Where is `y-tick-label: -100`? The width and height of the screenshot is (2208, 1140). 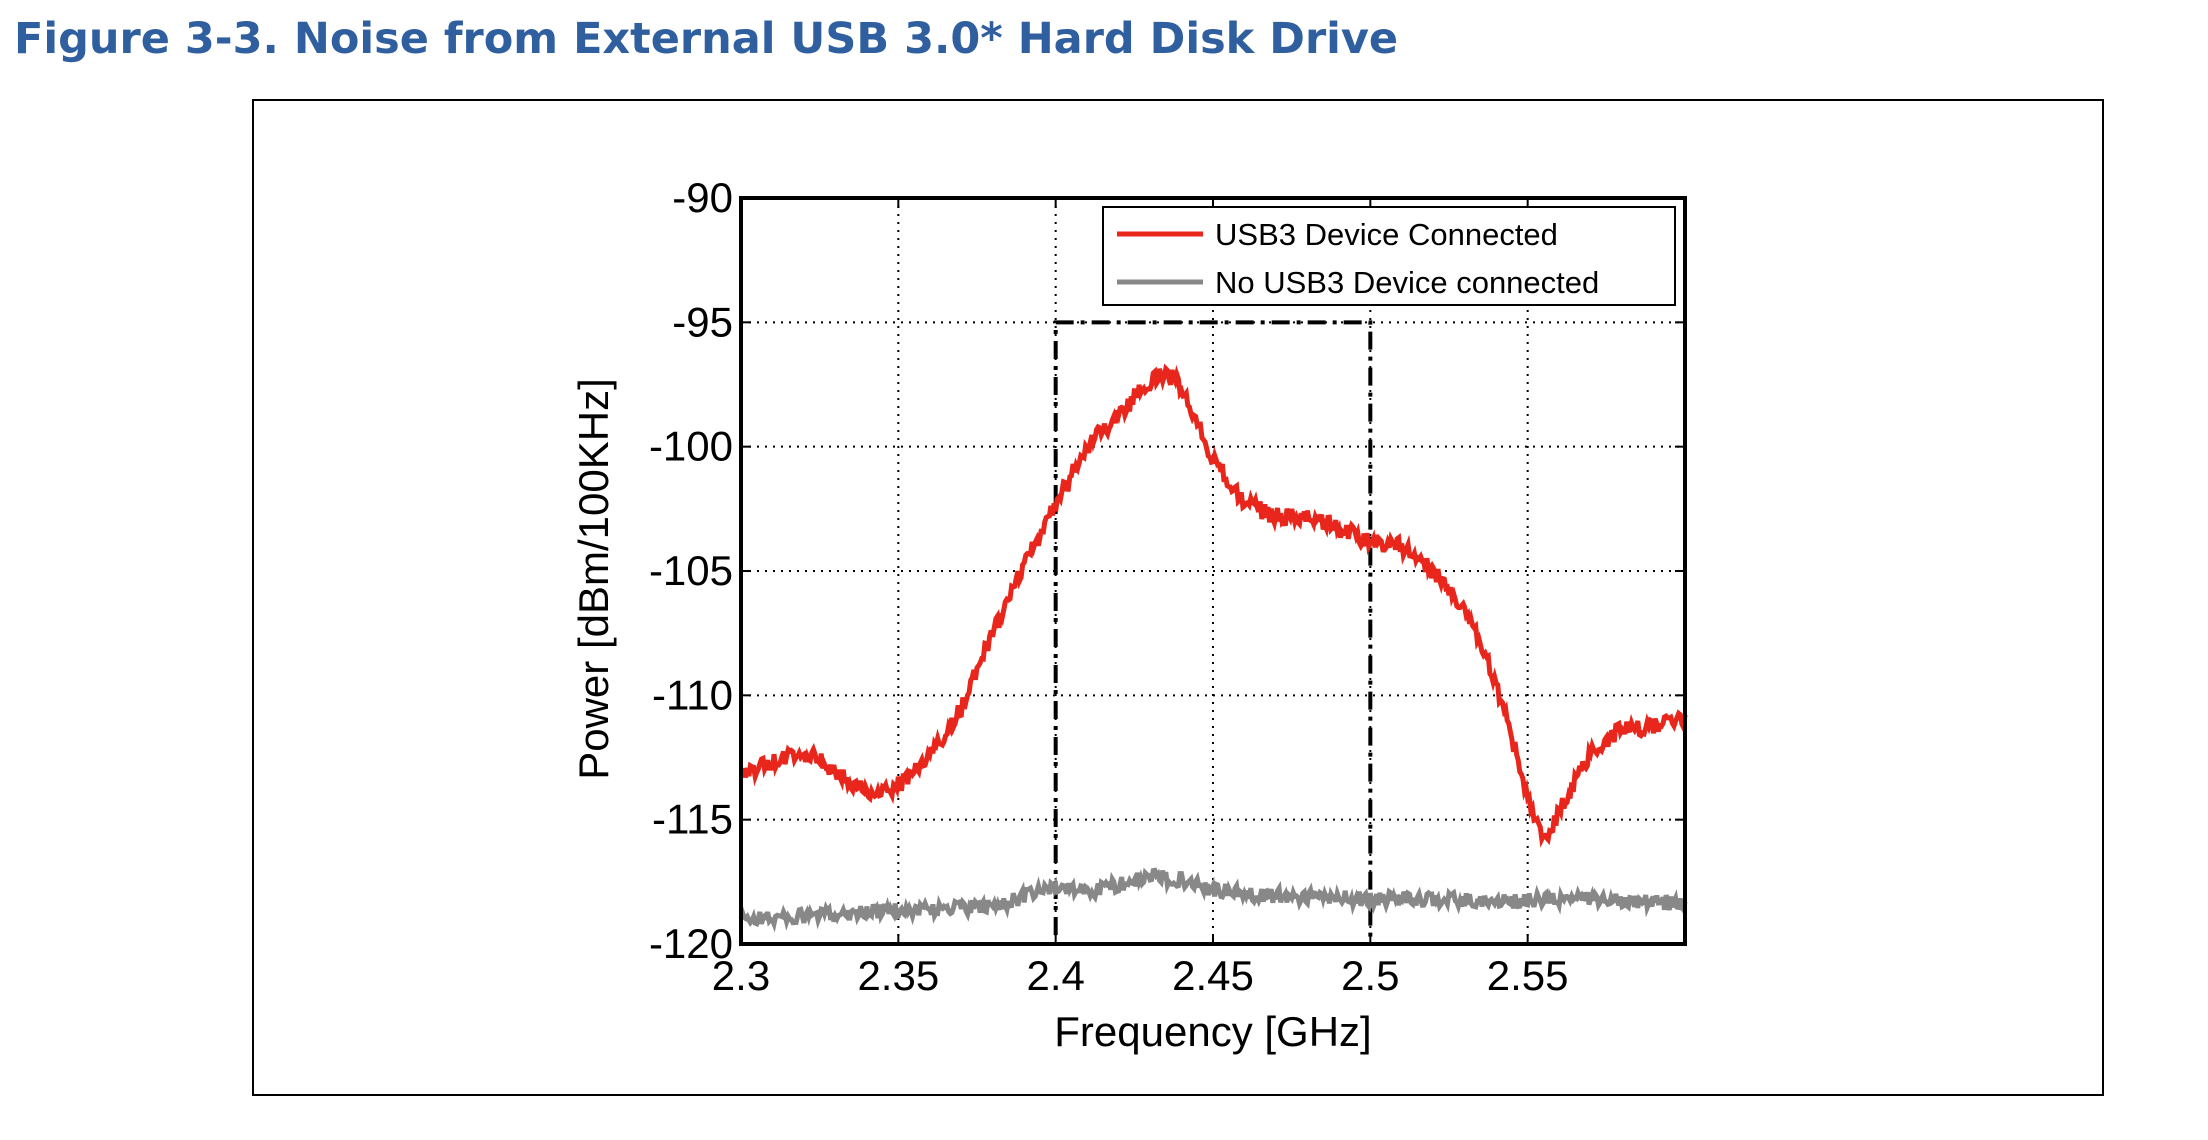 y-tick-label: -100 is located at coordinates (691, 446).